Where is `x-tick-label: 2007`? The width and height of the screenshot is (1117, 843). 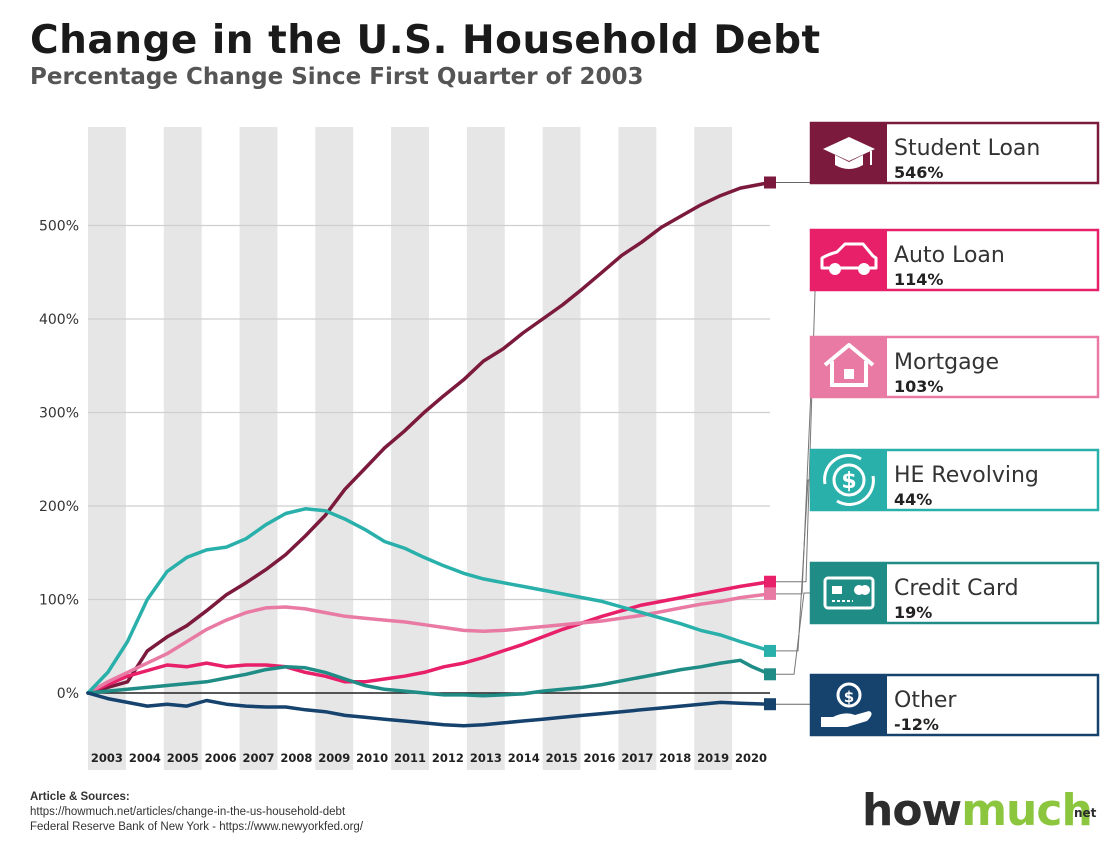
x-tick-label: 2007 is located at coordinates (258, 758).